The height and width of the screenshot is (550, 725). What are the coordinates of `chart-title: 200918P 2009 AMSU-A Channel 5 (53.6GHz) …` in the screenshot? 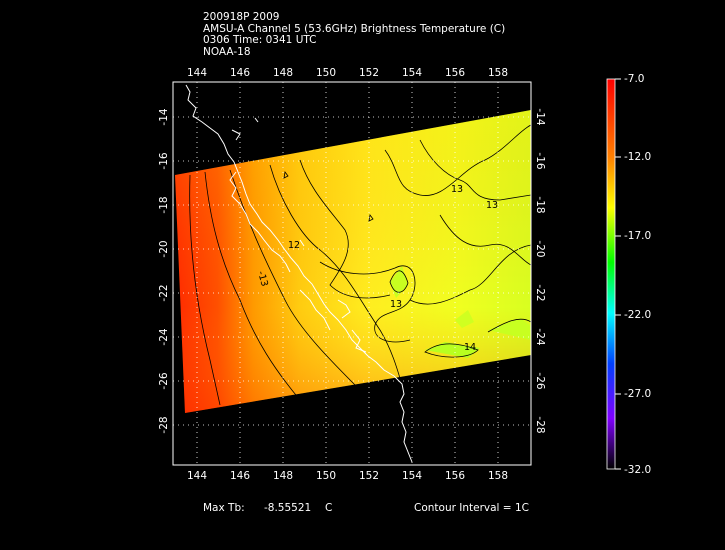 It's located at (354, 34).